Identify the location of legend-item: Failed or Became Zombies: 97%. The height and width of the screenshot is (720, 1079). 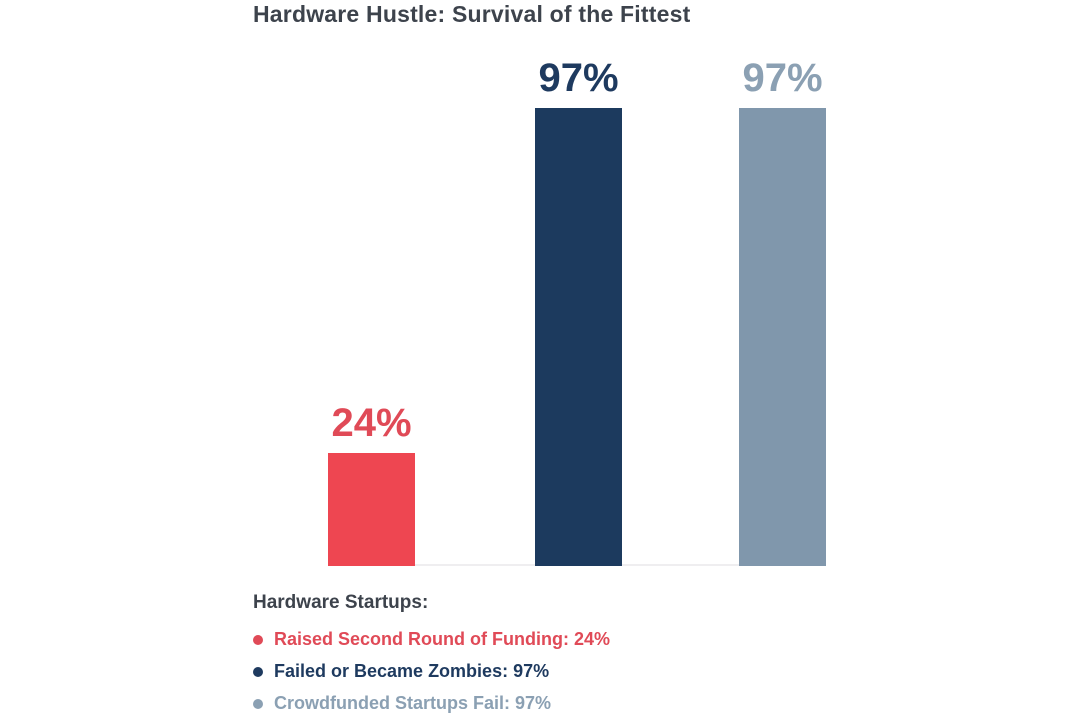
(431, 671).